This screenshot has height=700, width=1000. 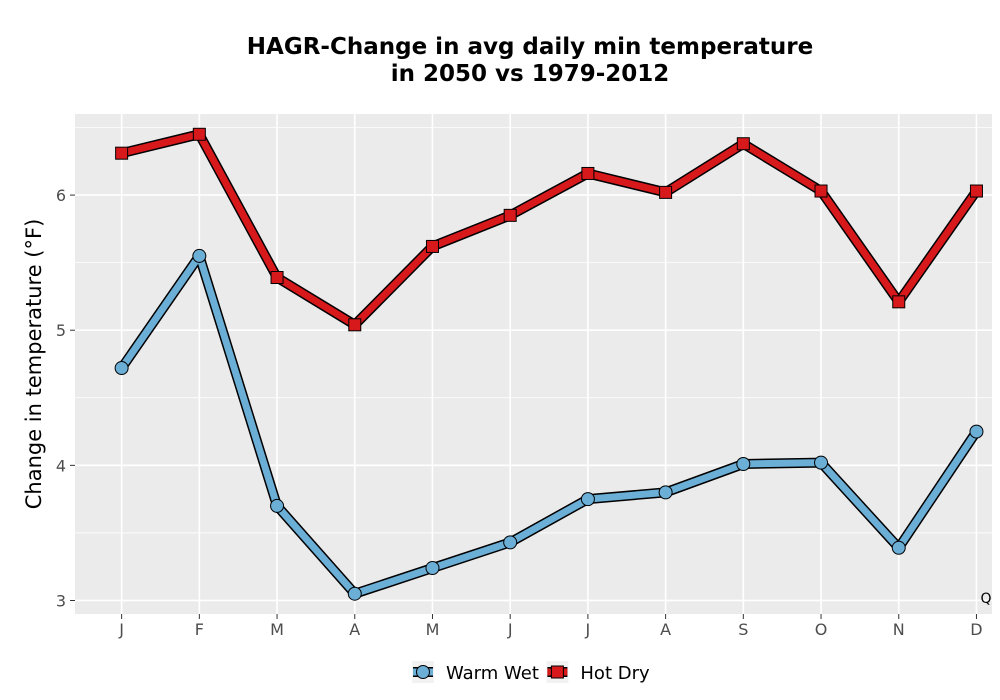 I want to click on x-tick-label: O, so click(x=821, y=629).